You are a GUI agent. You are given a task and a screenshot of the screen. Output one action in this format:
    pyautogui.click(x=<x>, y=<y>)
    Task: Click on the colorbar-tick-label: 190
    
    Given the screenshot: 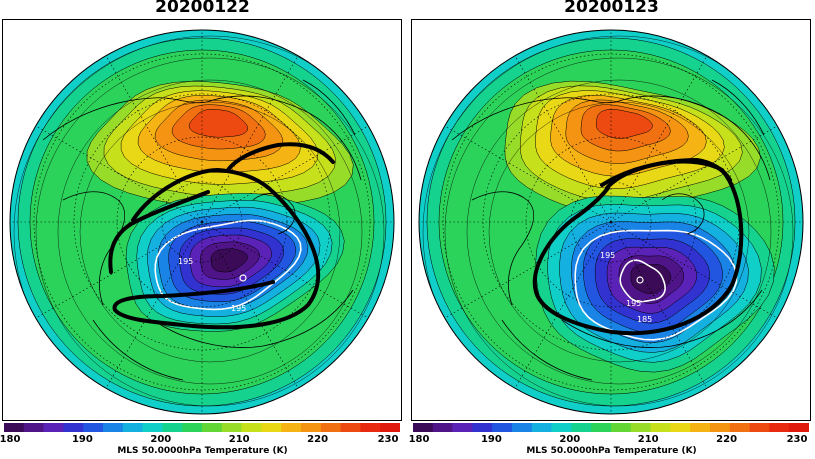 What is the action you would take?
    pyautogui.click(x=82, y=439)
    